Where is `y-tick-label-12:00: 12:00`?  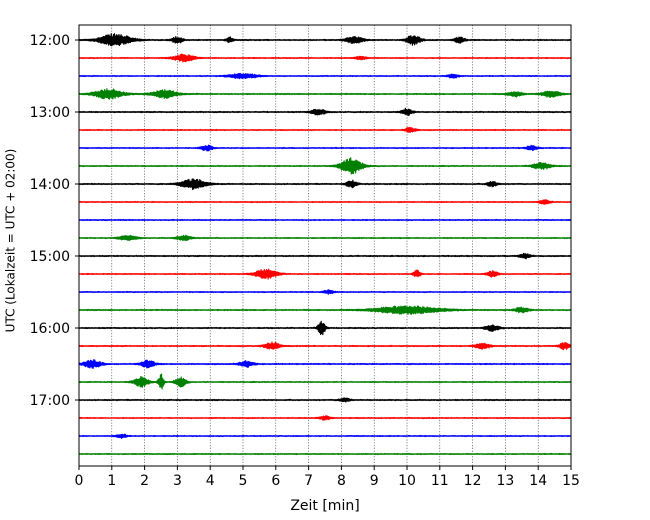 y-tick-label-12:00: 12:00 is located at coordinates (50, 41).